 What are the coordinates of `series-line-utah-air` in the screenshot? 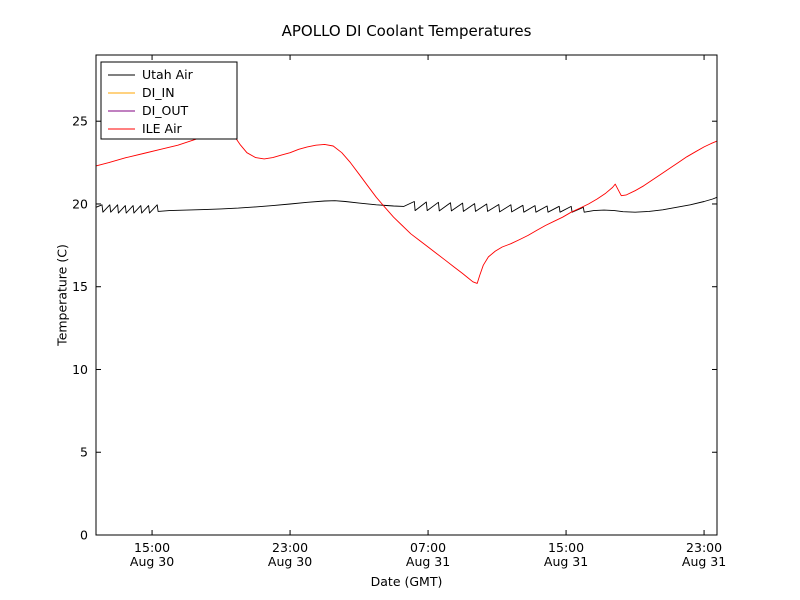 It's located at (406, 205).